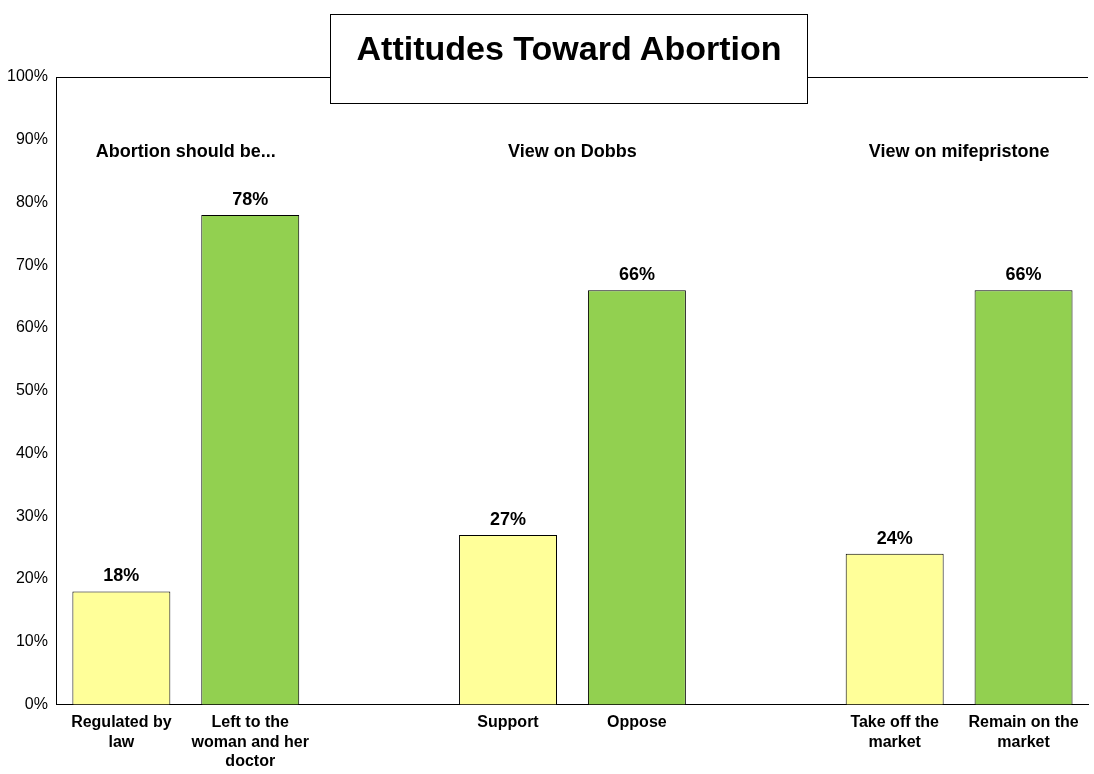 The width and height of the screenshot is (1094, 774). What do you see at coordinates (249, 741) in the screenshot?
I see `x-tick-label: Left to the woman and her doctor` at bounding box center [249, 741].